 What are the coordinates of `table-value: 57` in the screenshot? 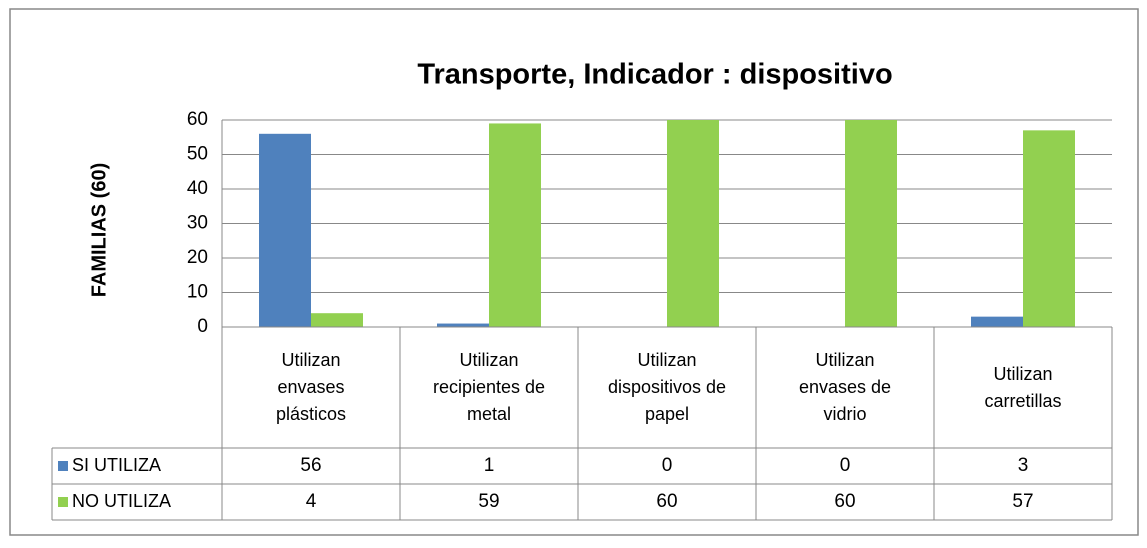 It's located at (1022, 501).